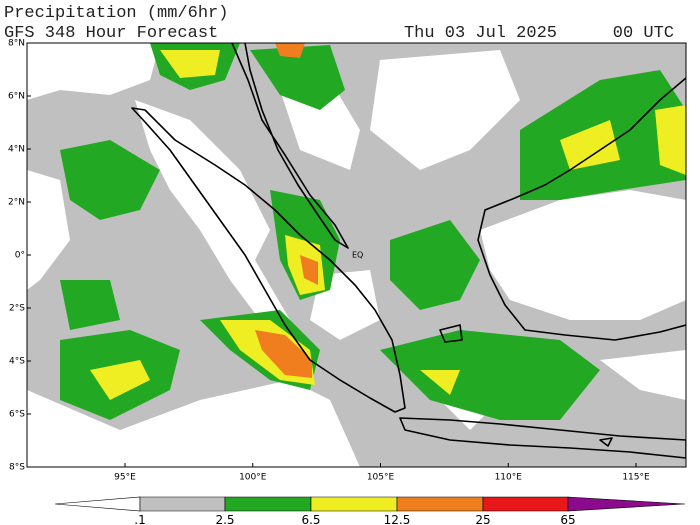  I want to click on lon-label: 100°E, so click(253, 478).